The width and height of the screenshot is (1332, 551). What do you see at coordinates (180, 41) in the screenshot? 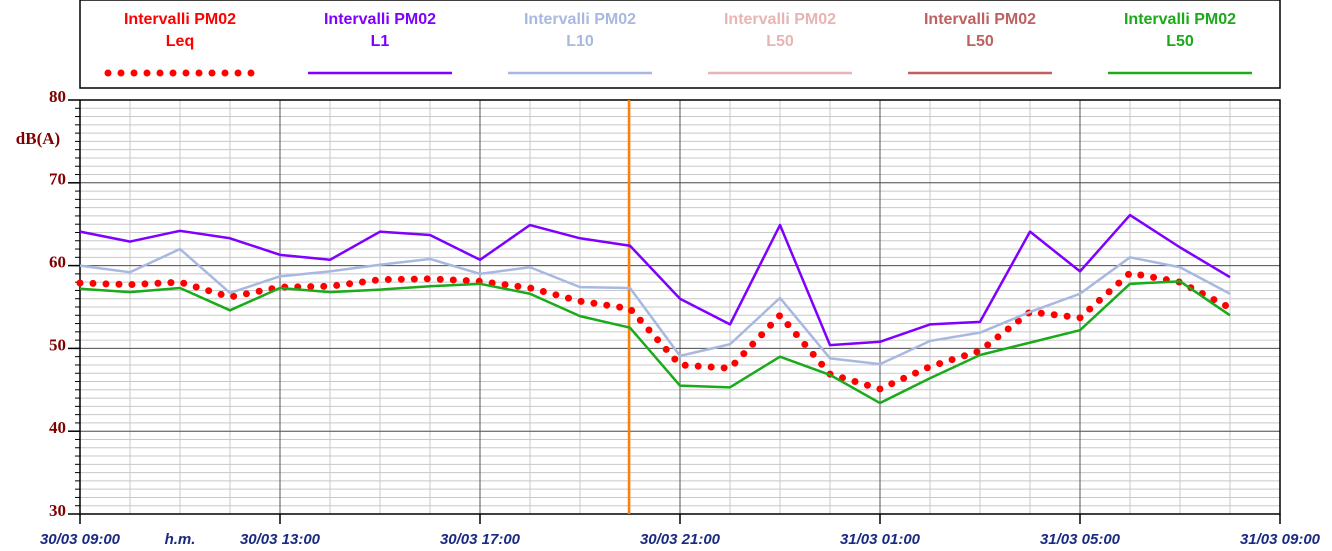
I see `legend-label-line: Leq` at bounding box center [180, 41].